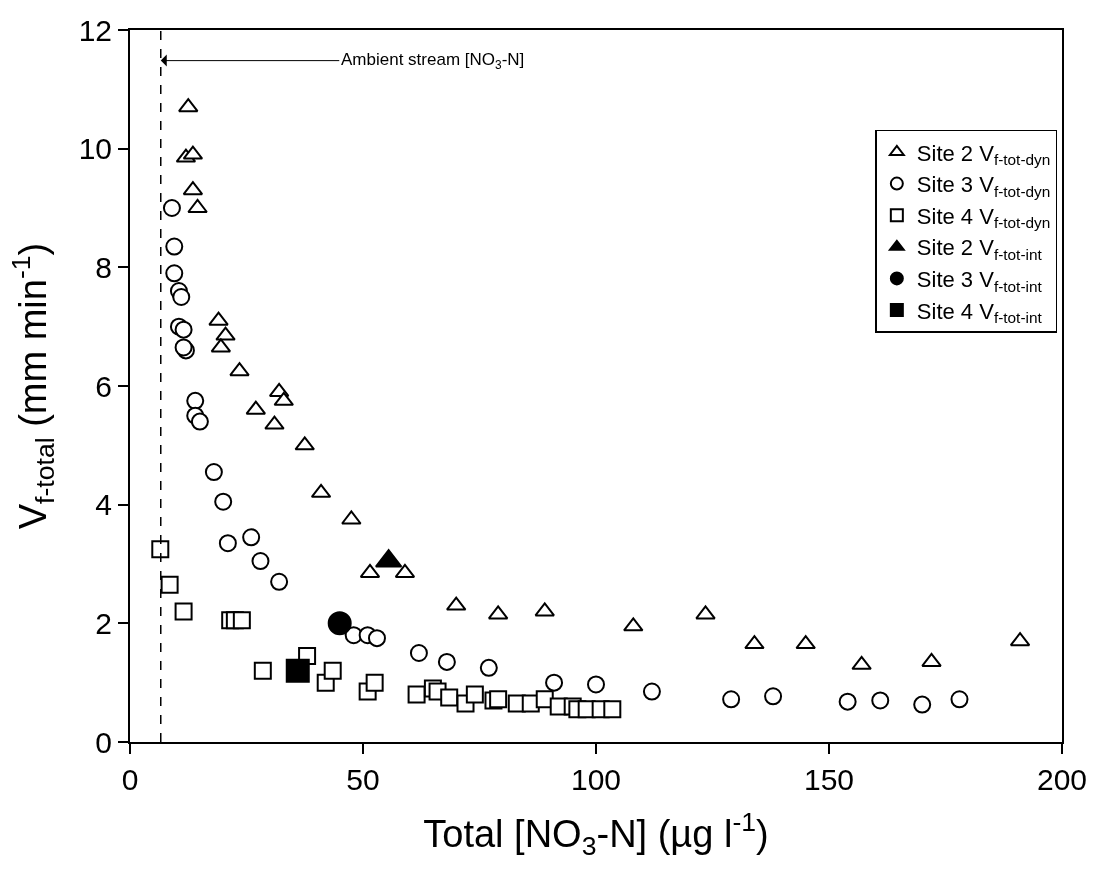 The height and width of the screenshot is (892, 1102). Describe the element at coordinates (103, 505) in the screenshot. I see `y-tick-label: 4` at that location.